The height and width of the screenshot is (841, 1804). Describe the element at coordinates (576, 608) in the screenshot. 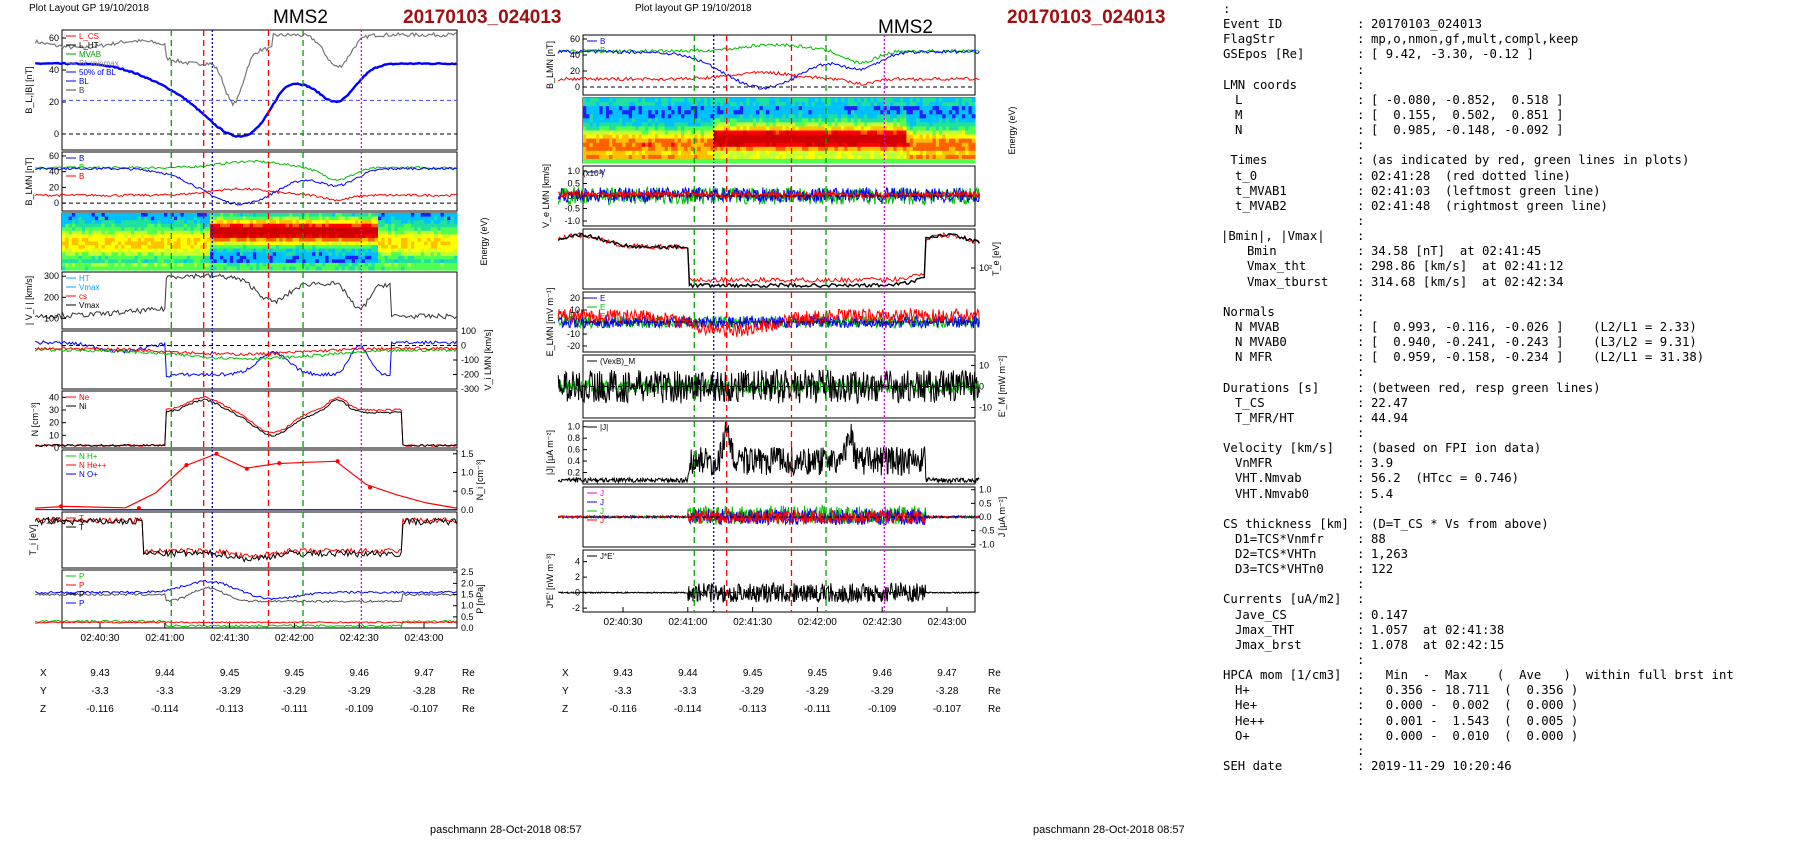

I see `tick-label: -2` at that location.